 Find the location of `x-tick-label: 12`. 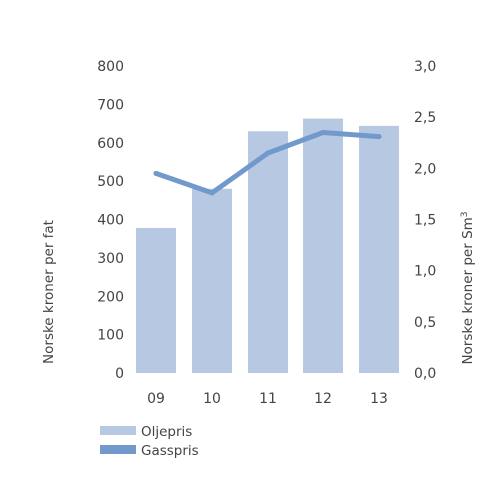

x-tick-label: 12 is located at coordinates (323, 399).